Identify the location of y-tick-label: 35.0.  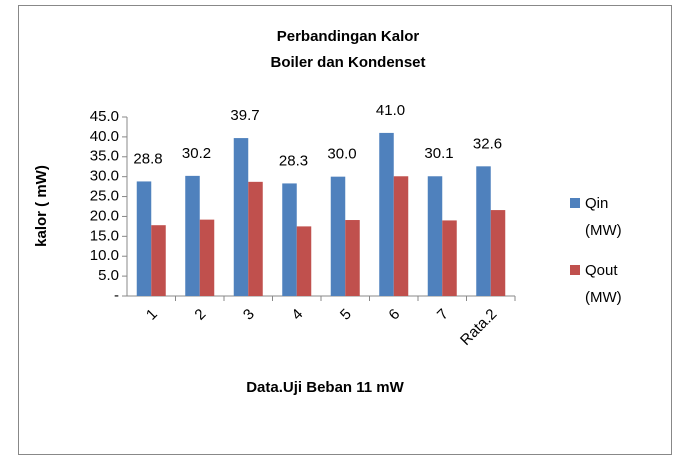
(104, 156).